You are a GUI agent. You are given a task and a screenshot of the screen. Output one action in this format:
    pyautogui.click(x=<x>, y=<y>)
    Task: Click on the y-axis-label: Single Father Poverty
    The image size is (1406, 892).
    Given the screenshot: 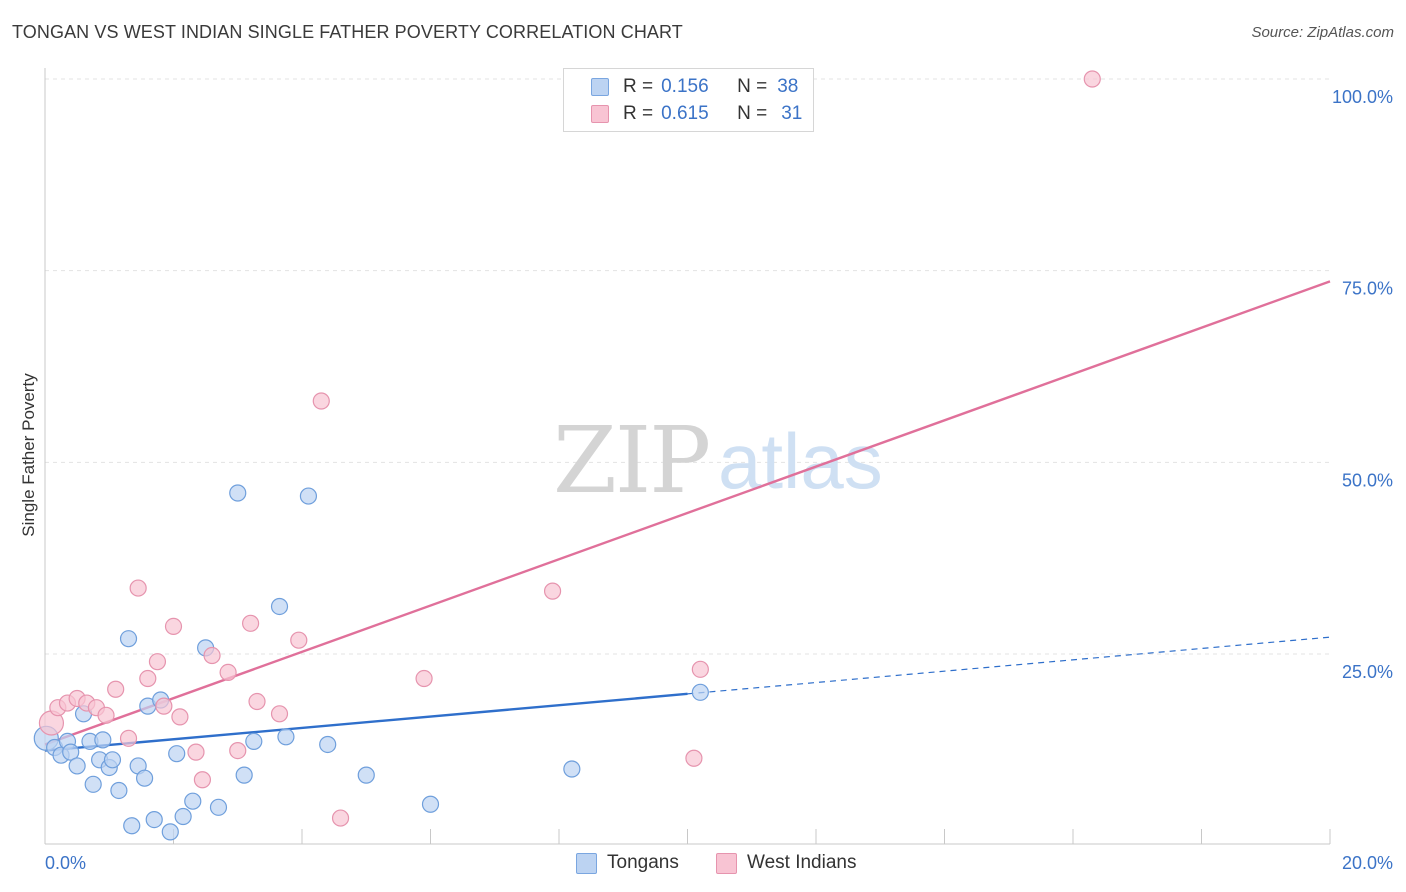 What is the action you would take?
    pyautogui.click(x=28, y=455)
    